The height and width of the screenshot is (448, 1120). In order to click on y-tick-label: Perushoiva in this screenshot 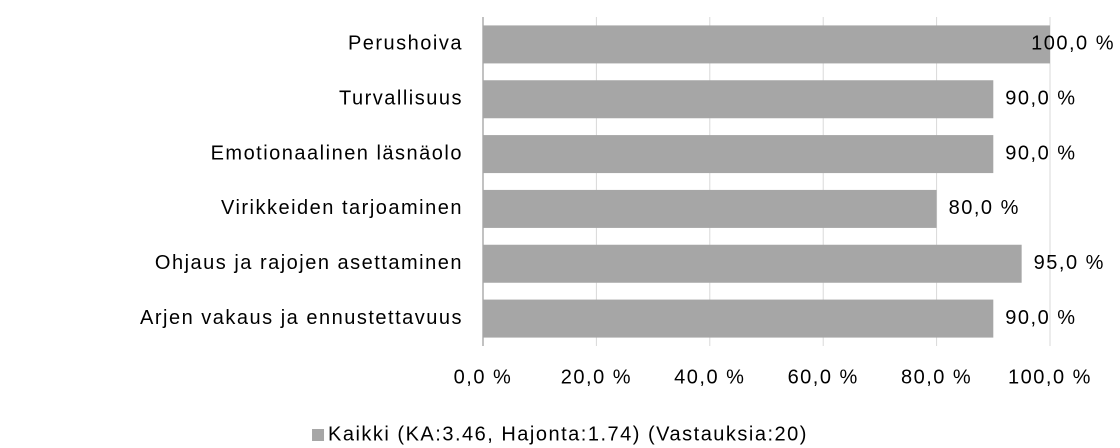, I will do `click(405, 44)`.